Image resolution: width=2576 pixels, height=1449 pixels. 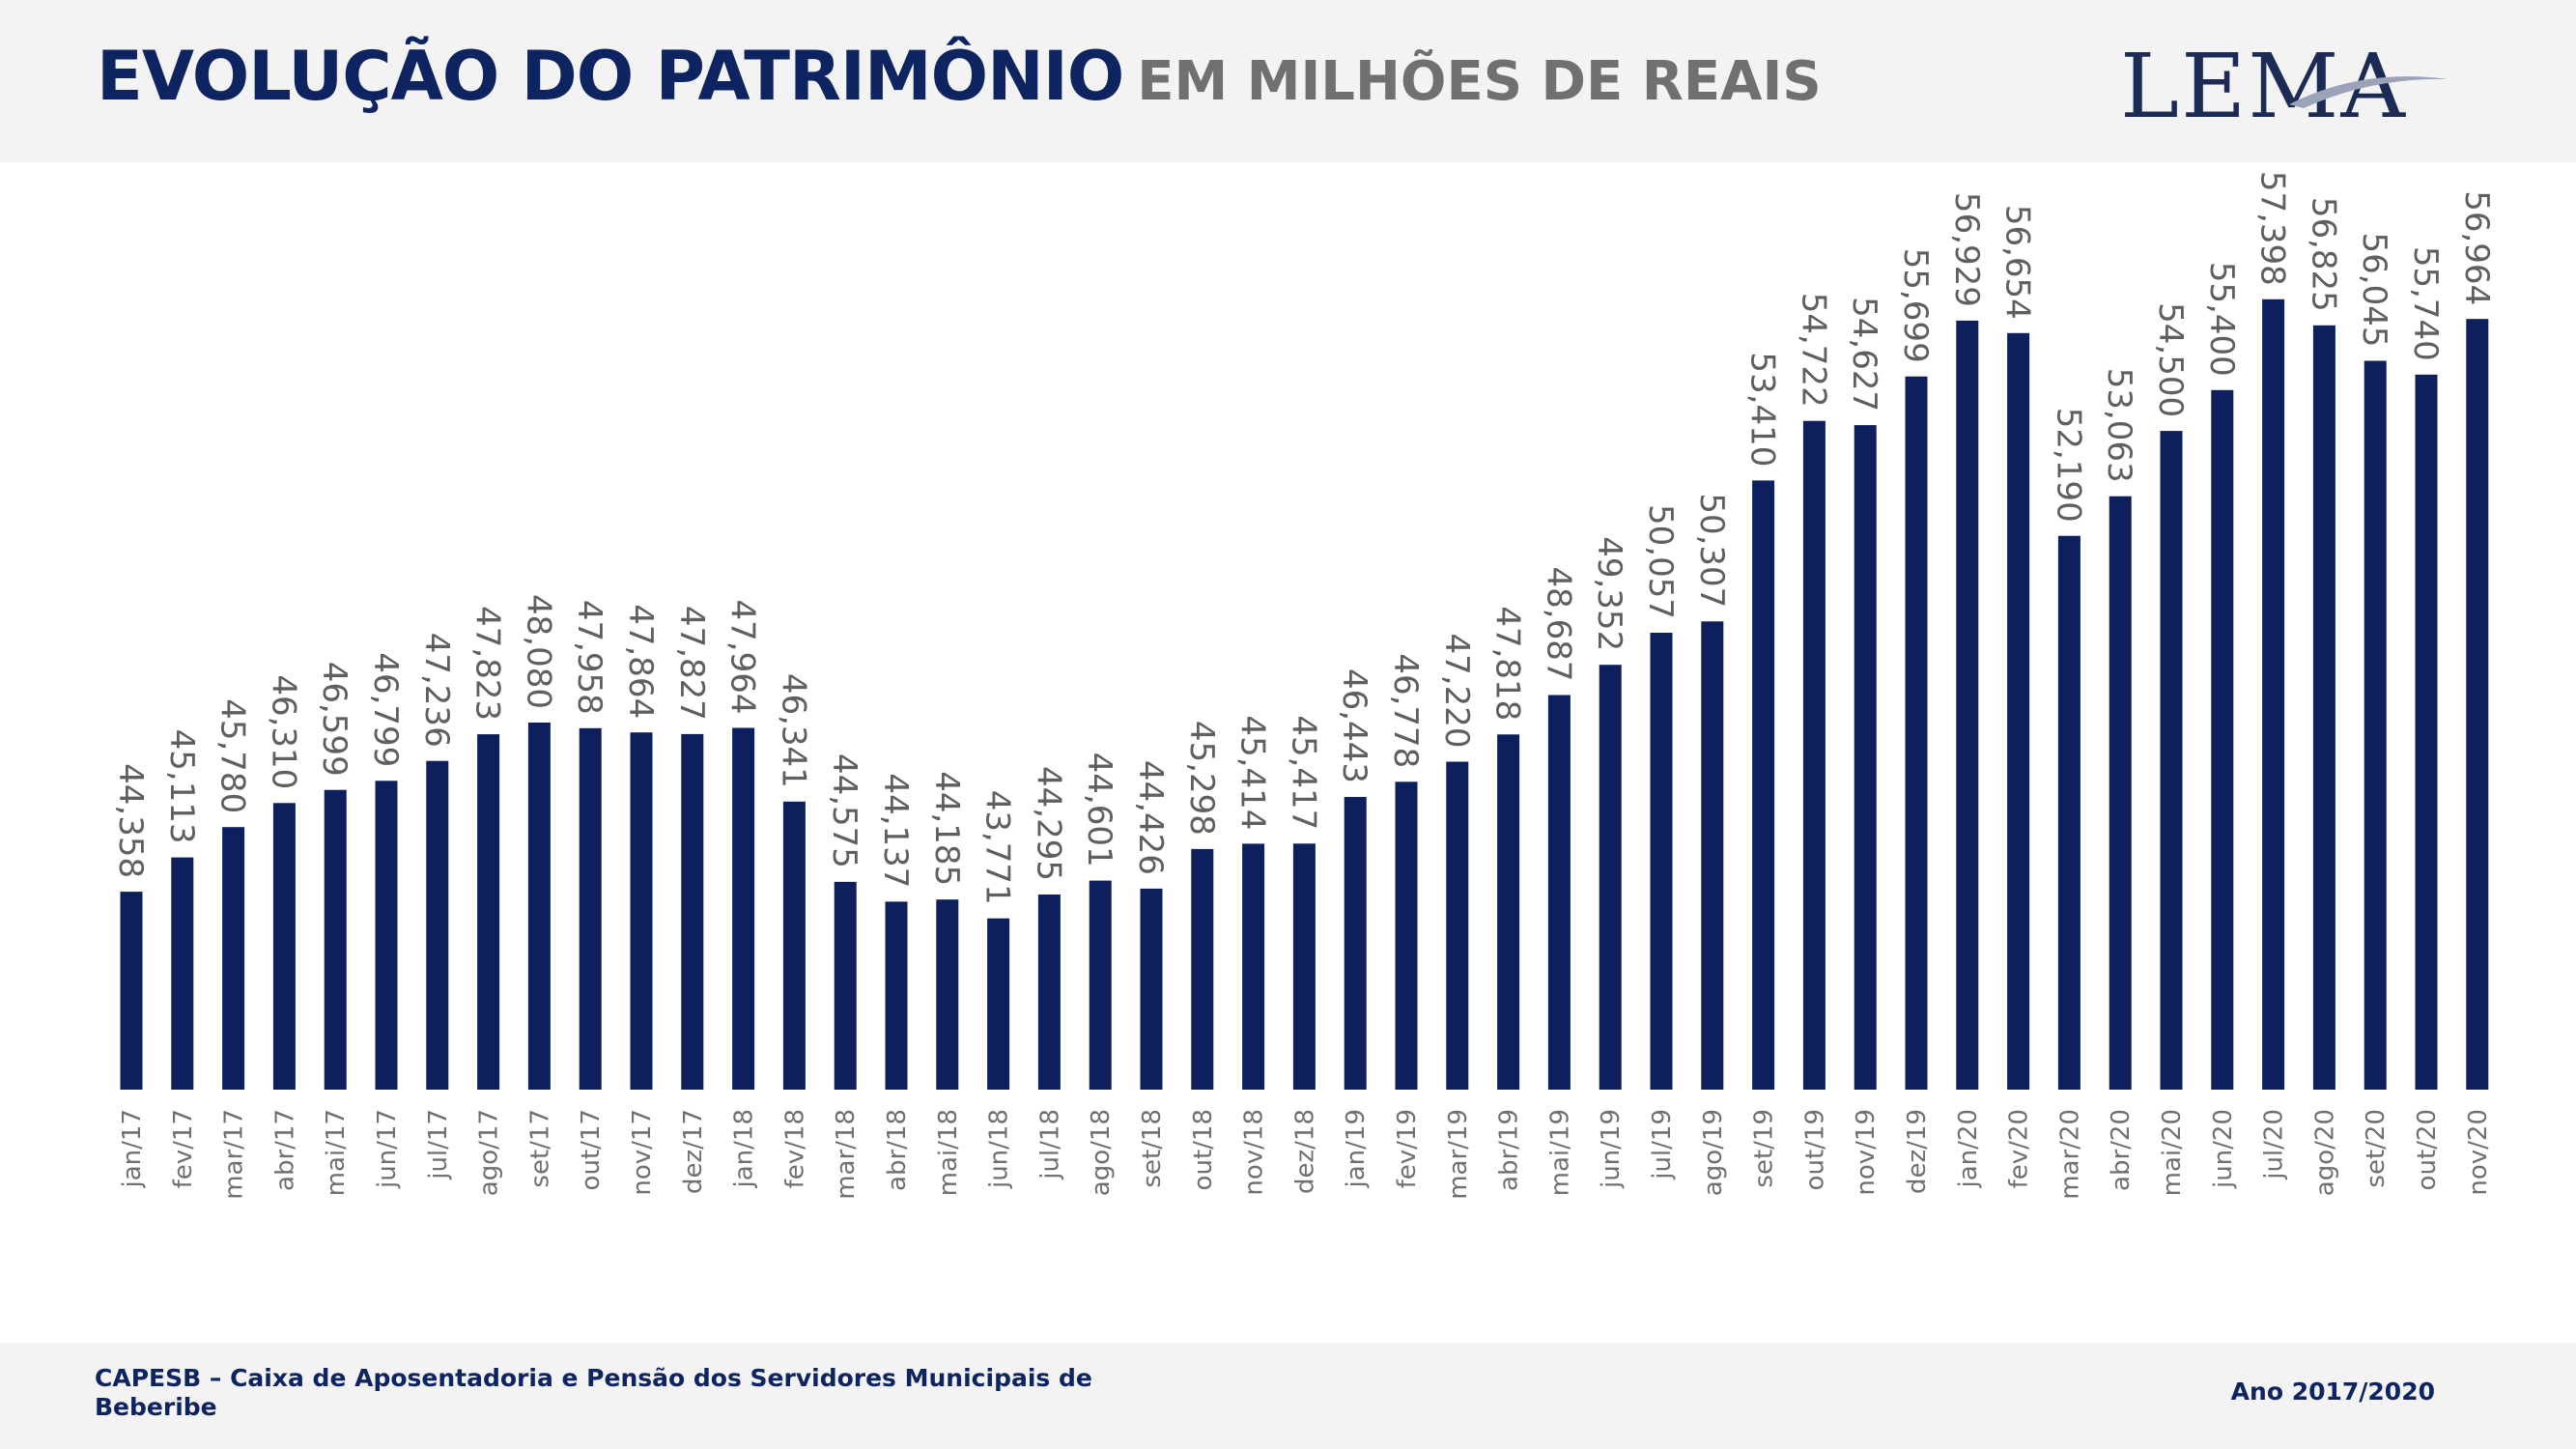 I want to click on category-label: abr/18, so click(x=897, y=1150).